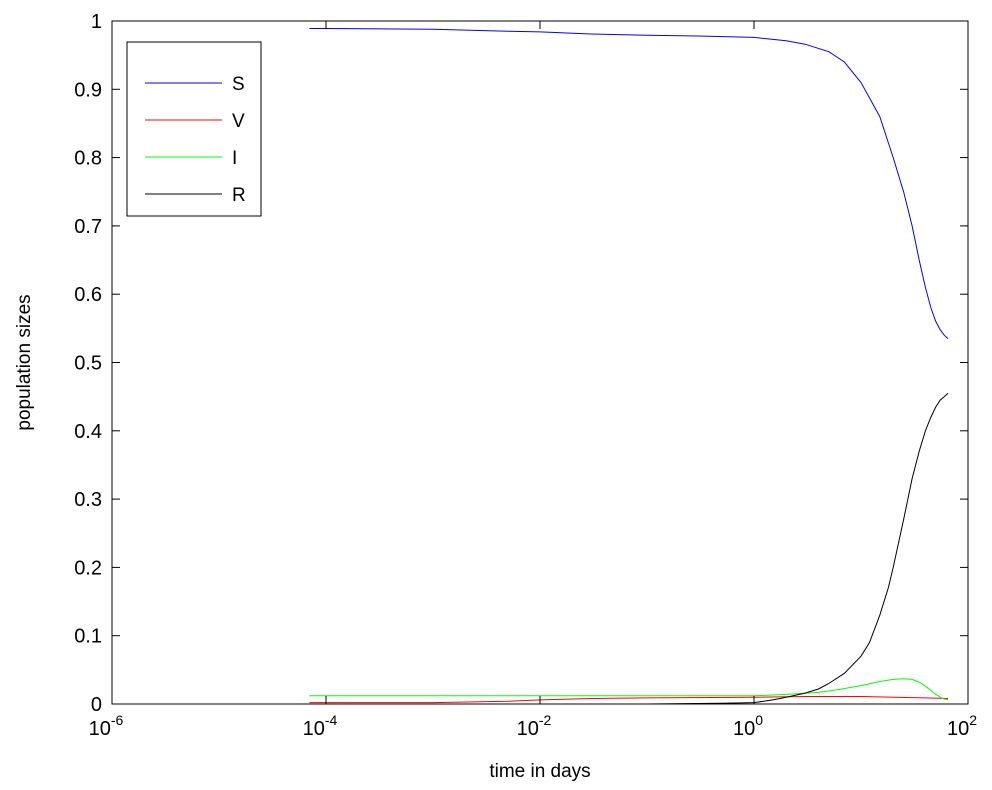 The width and height of the screenshot is (992, 790). What do you see at coordinates (88, 568) in the screenshot?
I see `y-tick-label: 0.2` at bounding box center [88, 568].